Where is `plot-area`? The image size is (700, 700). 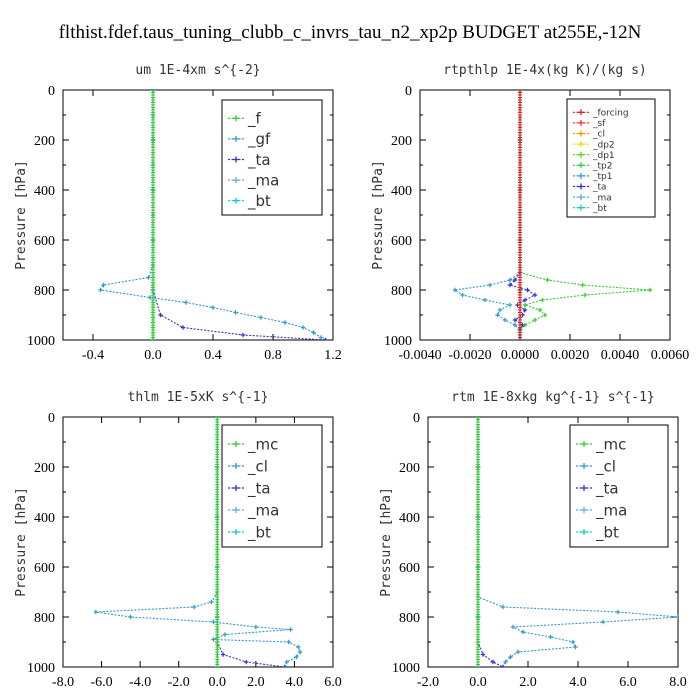 plot-area is located at coordinates (576, 542).